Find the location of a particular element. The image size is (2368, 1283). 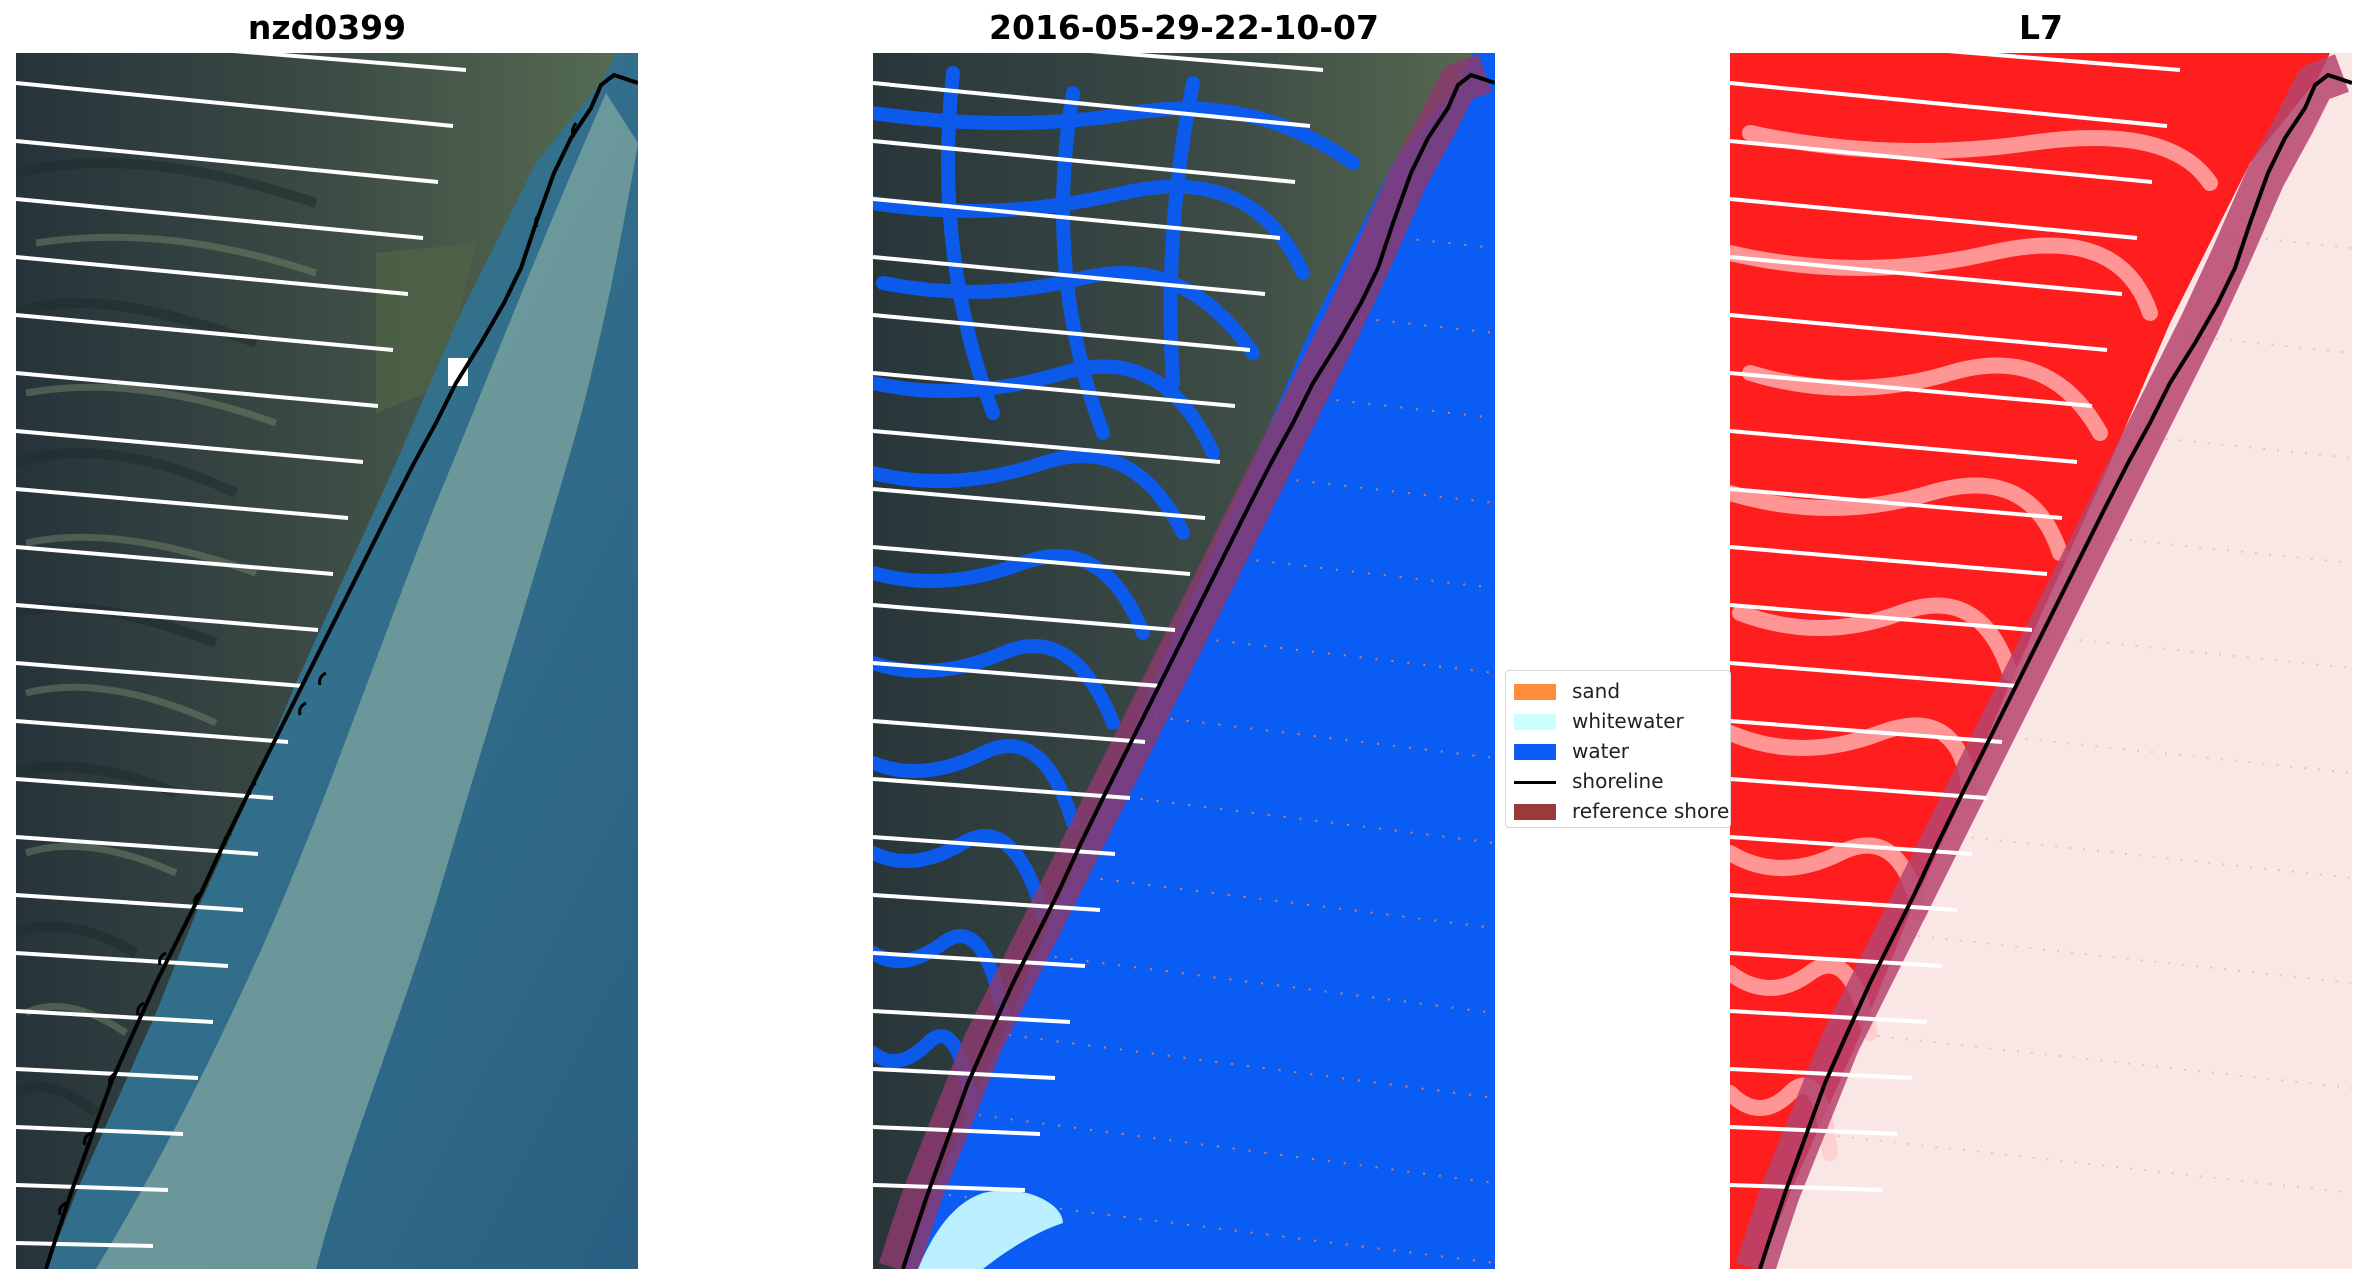

panel-title-classified: 2016-05-29-22-10-07 is located at coordinates (1184, 27).